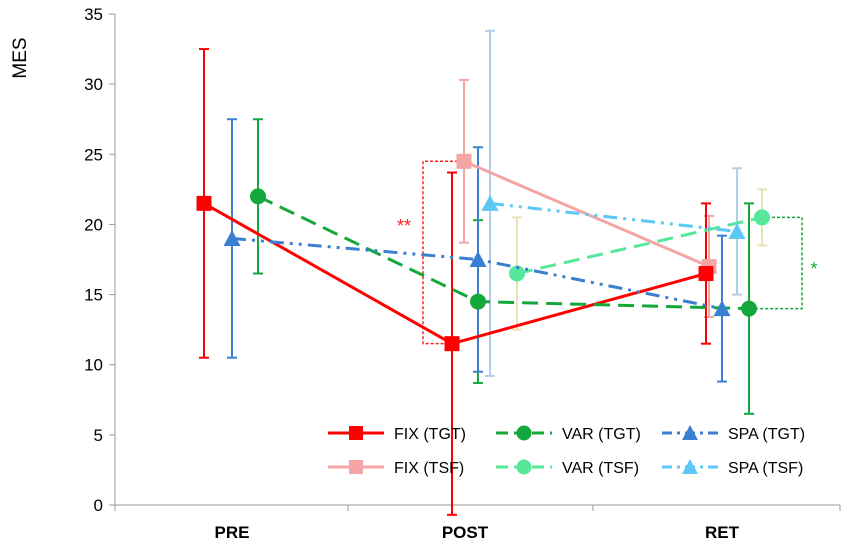 This screenshot has width=850, height=544. What do you see at coordinates (777, 263) in the screenshot?
I see `significance-bracket-ret` at bounding box center [777, 263].